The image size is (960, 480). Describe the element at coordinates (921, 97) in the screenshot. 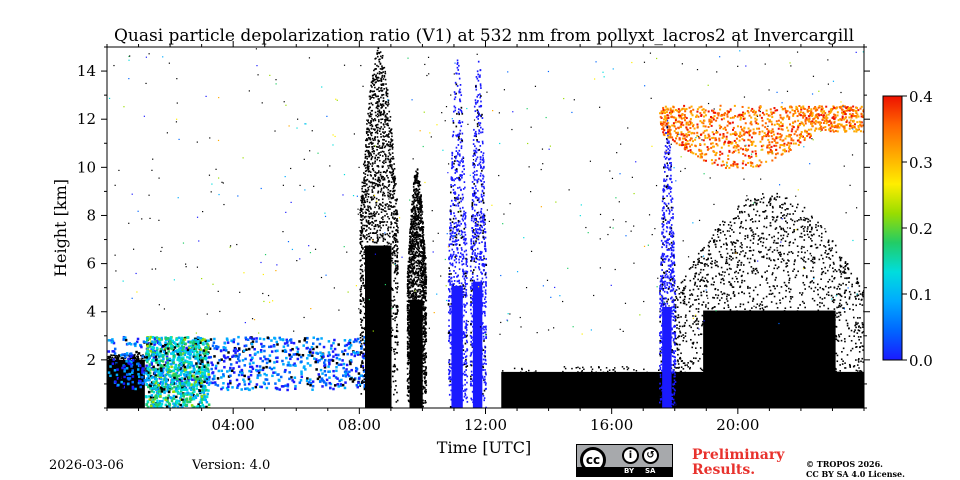

I see `colorbar-tick-label: 0.4` at that location.